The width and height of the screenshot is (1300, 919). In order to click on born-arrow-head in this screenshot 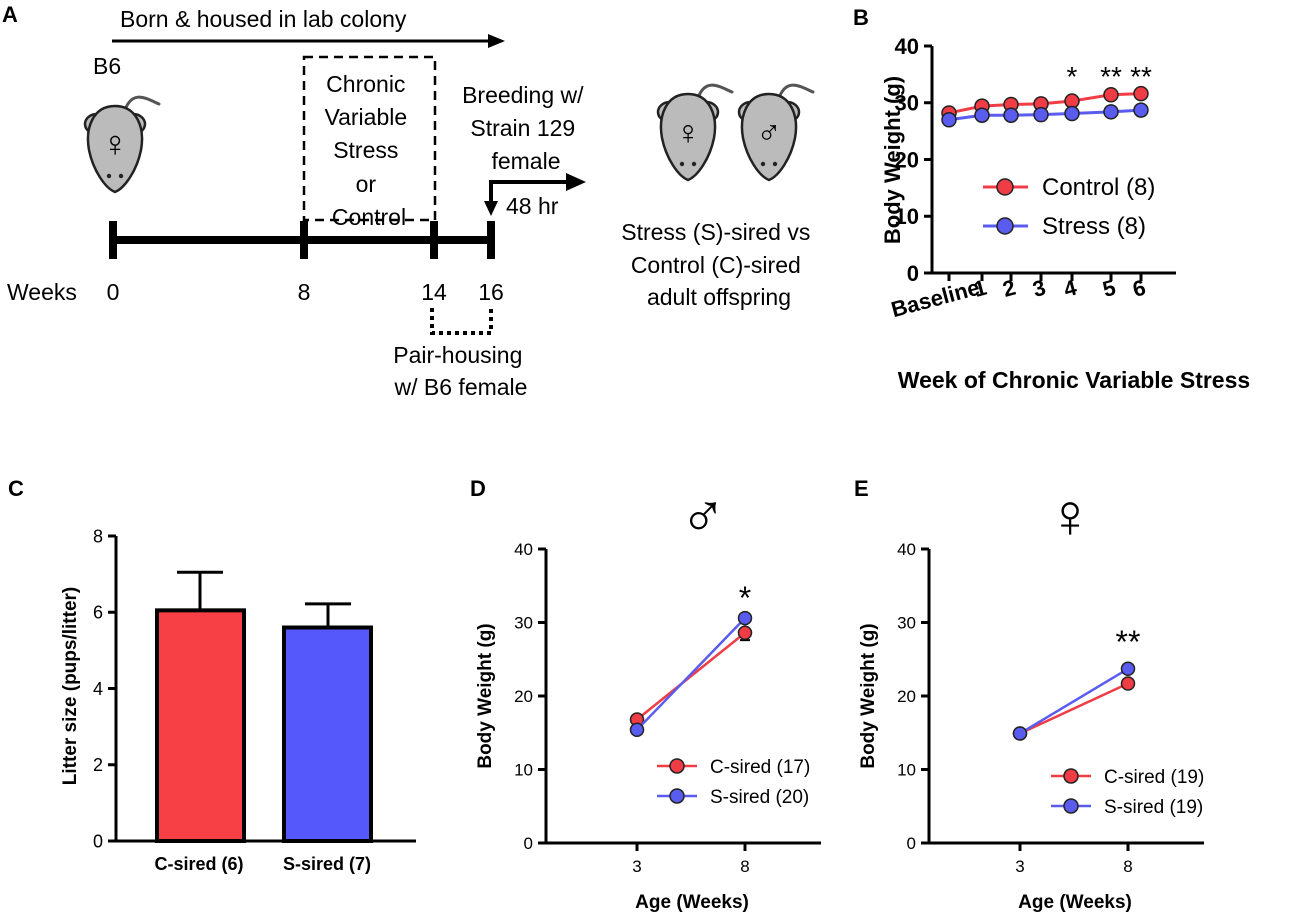, I will do `click(496, 41)`.